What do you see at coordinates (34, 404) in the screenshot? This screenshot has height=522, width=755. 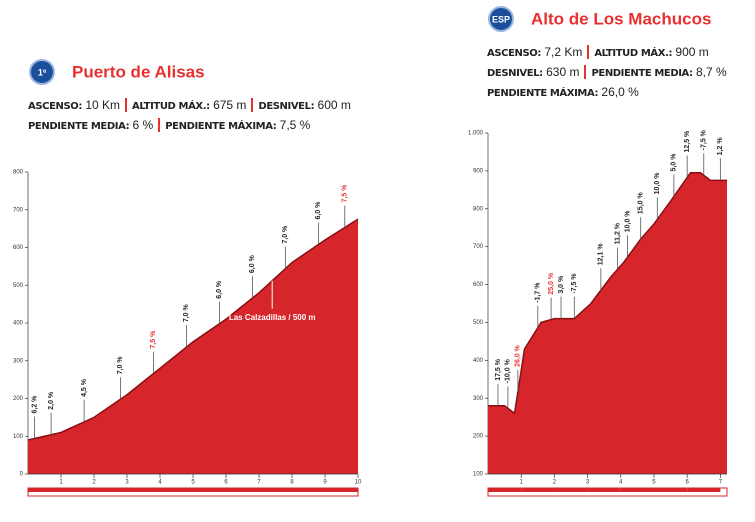 I see `gradient-label: 6,2 %` at bounding box center [34, 404].